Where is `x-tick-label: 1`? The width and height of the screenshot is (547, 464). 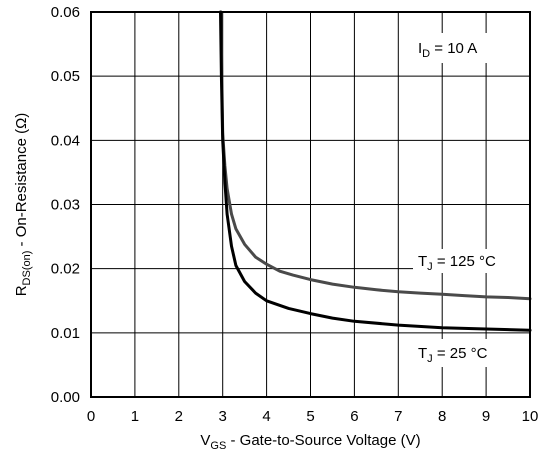 x-tick-label: 1 is located at coordinates (135, 416).